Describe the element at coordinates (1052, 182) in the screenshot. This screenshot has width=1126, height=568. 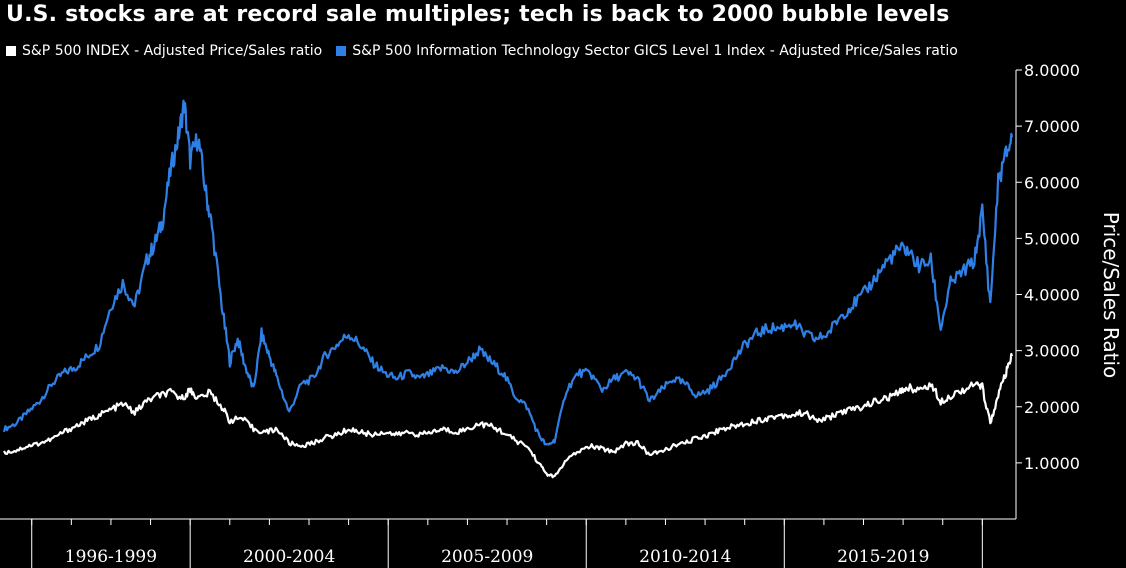
I see `y-tick-label: 6.0000` at that location.